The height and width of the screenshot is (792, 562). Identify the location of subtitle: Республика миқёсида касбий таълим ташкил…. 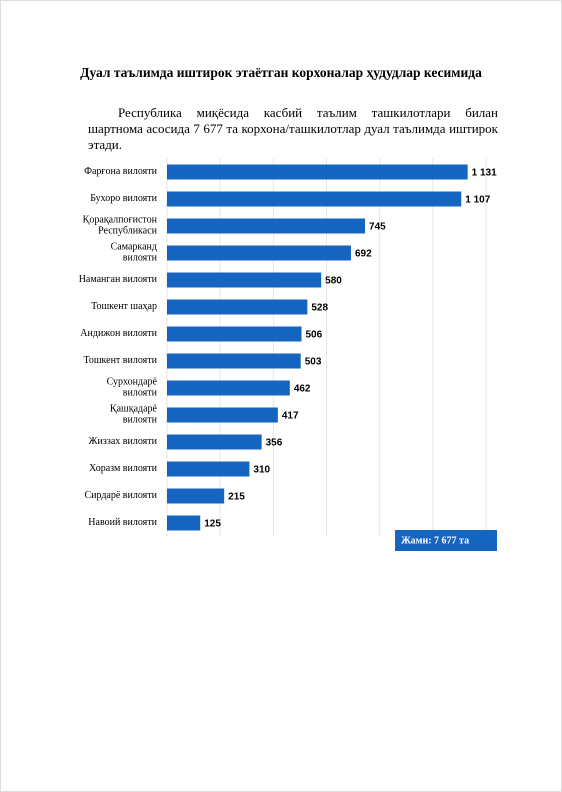
(293, 128).